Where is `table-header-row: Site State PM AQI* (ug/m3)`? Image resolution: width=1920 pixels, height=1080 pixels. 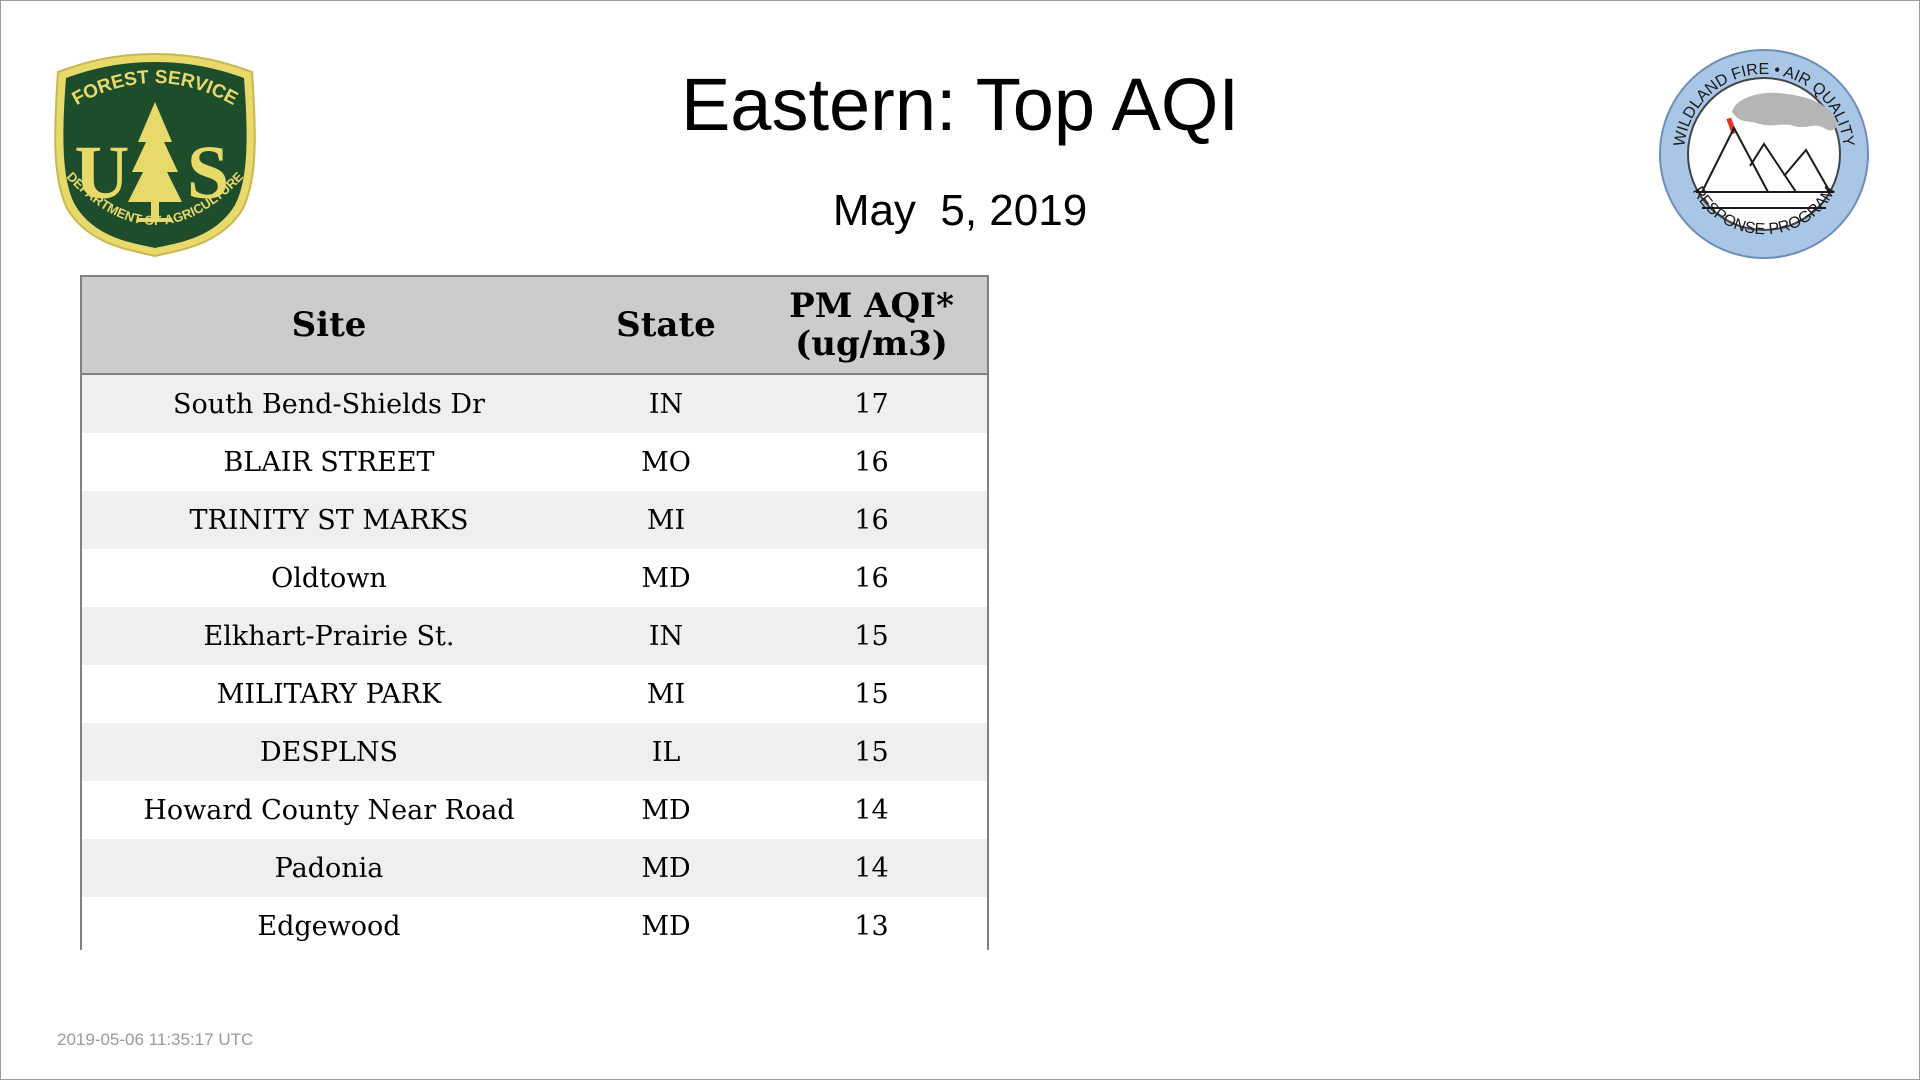
table-header-row: Site State PM AQI* (ug/m3) is located at coordinates (534, 326).